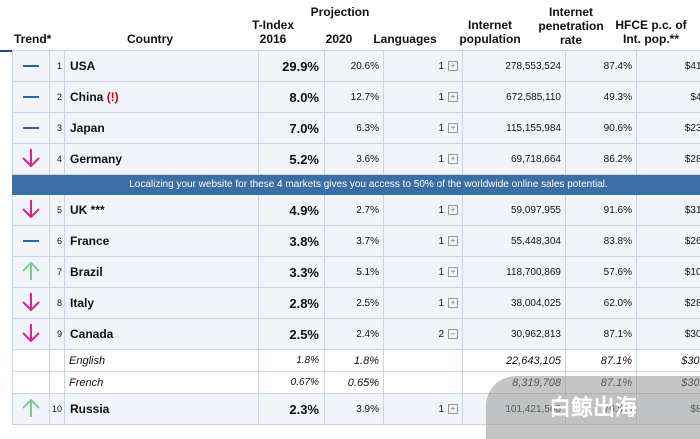 This screenshot has height=439, width=700. What do you see at coordinates (57, 409) in the screenshot?
I see `rank-cell: 10` at bounding box center [57, 409].